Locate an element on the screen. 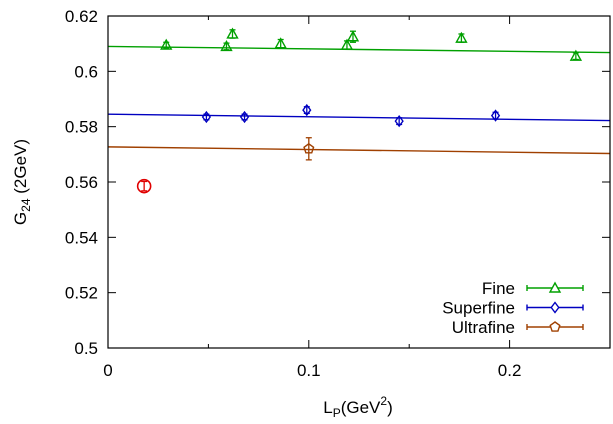  legend-marker-ultrafine is located at coordinates (555, 326).